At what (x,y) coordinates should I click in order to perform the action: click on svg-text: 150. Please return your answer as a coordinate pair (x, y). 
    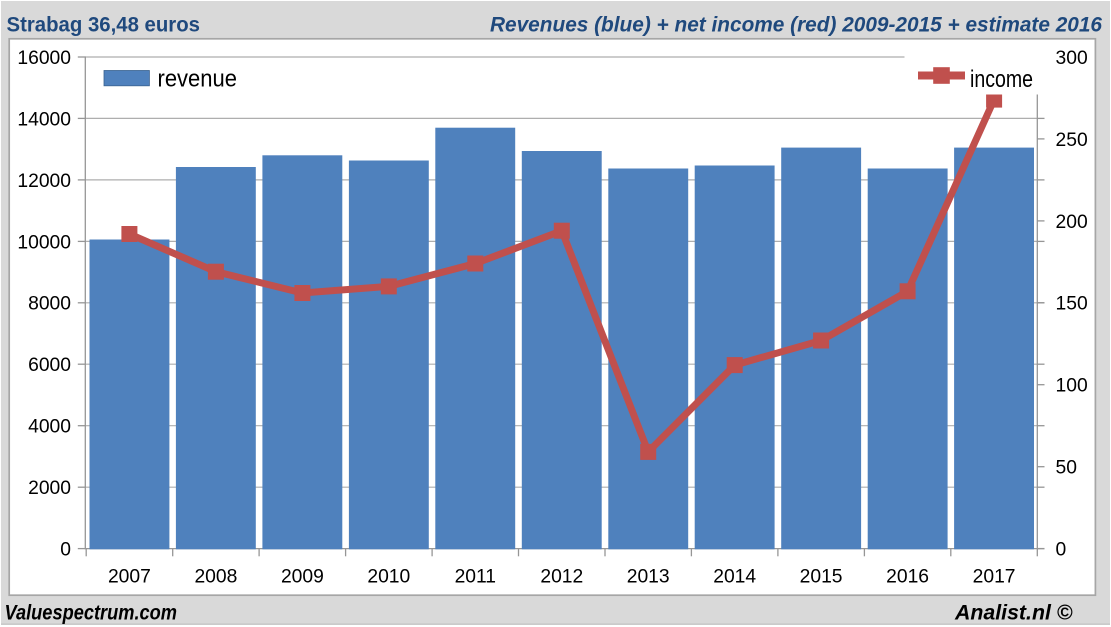
    Looking at the image, I should click on (1072, 304).